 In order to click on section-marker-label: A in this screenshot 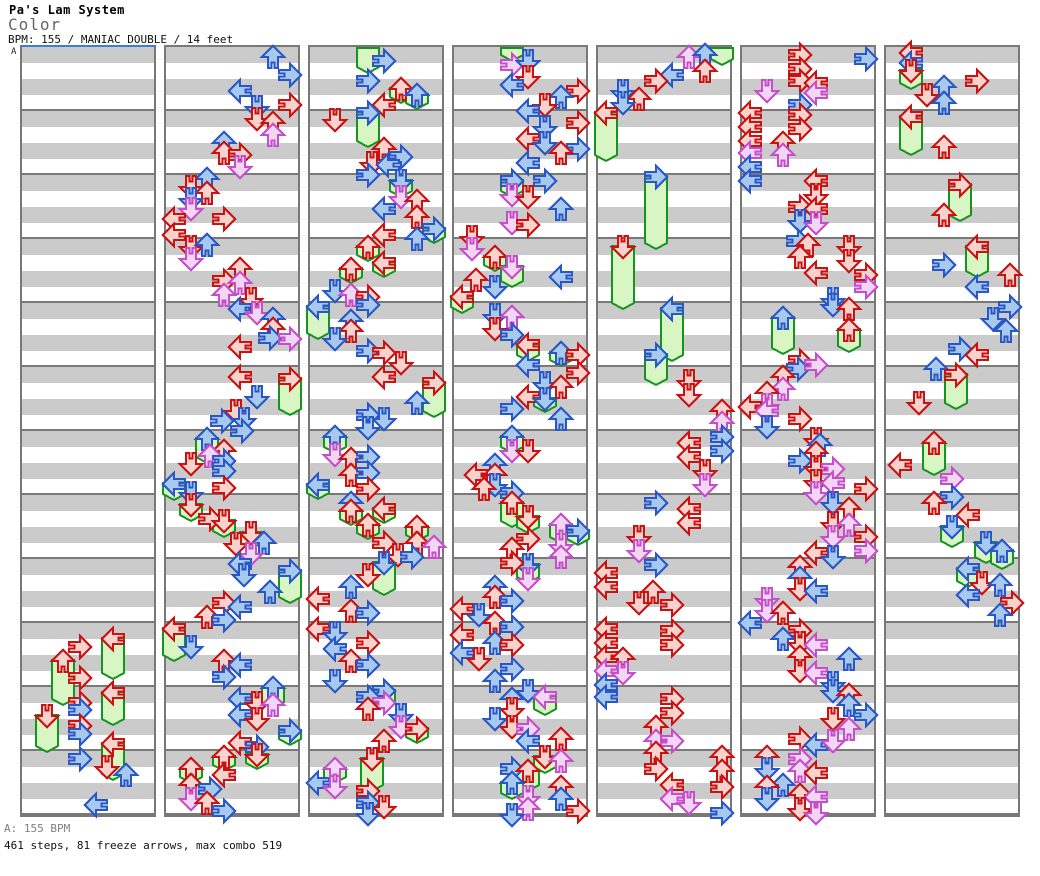, I will do `click(14, 52)`.